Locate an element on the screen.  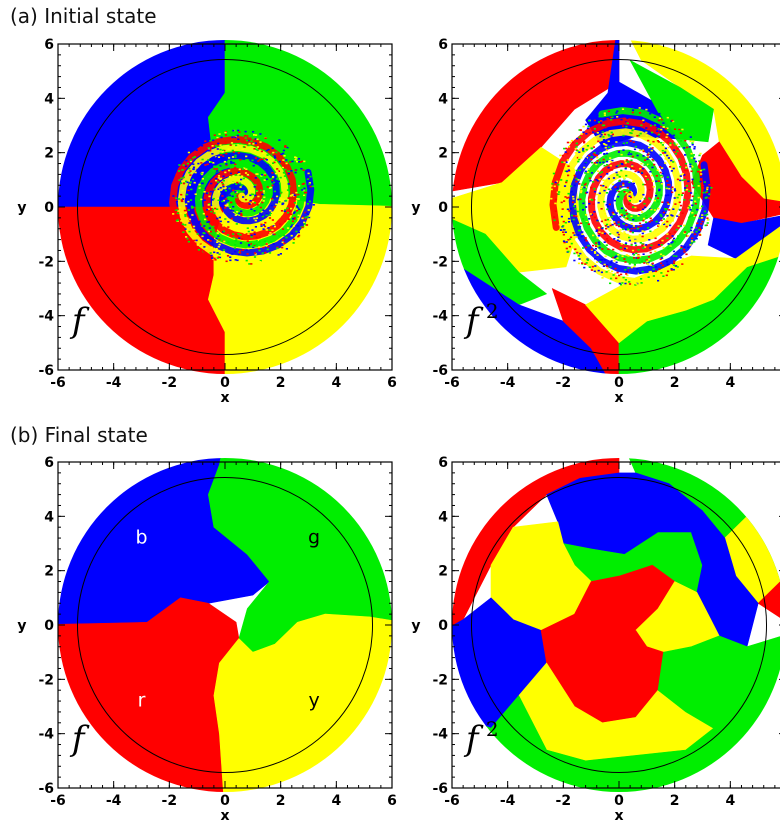
x-tick-label: 2 is located at coordinates (281, 801).